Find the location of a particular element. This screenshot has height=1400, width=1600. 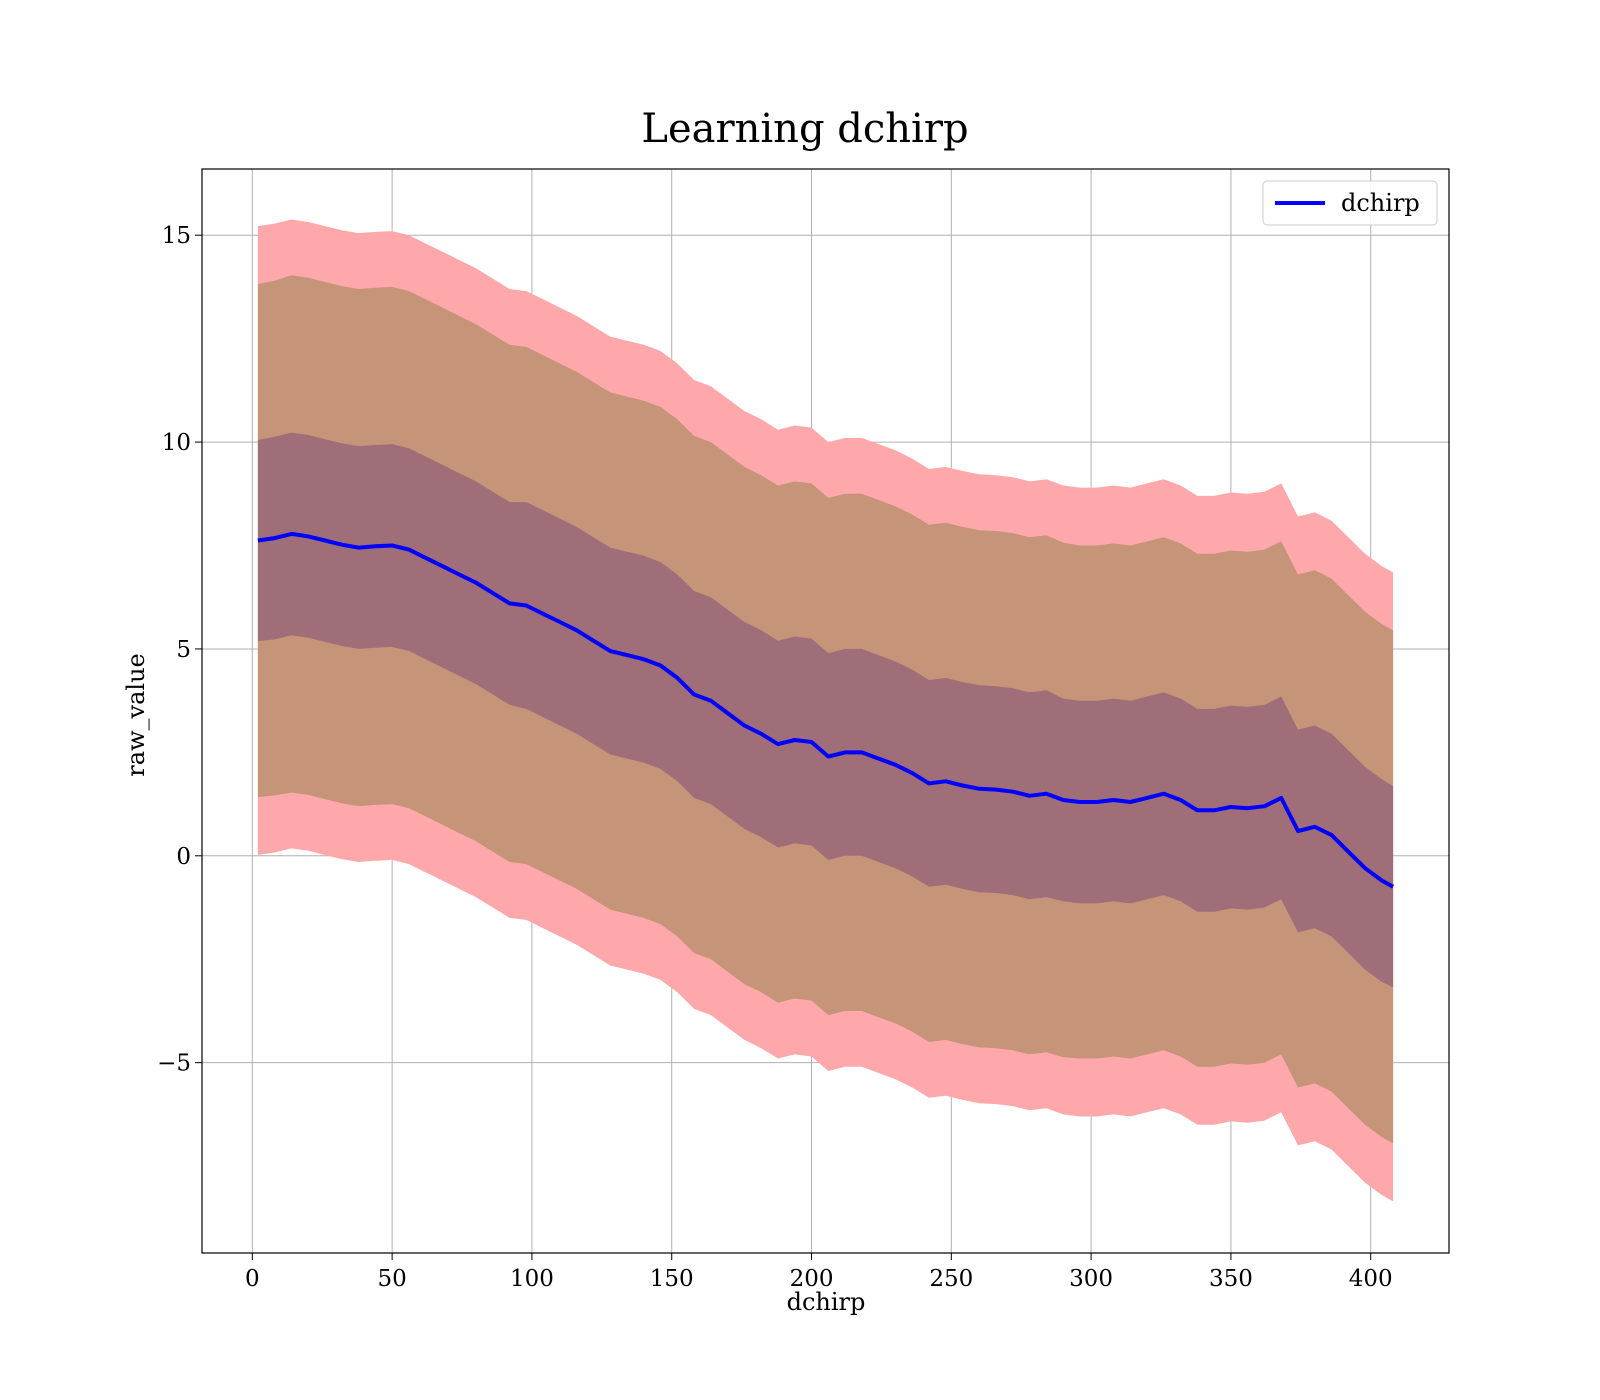

x-tick-label: 250 is located at coordinates (951, 1279).